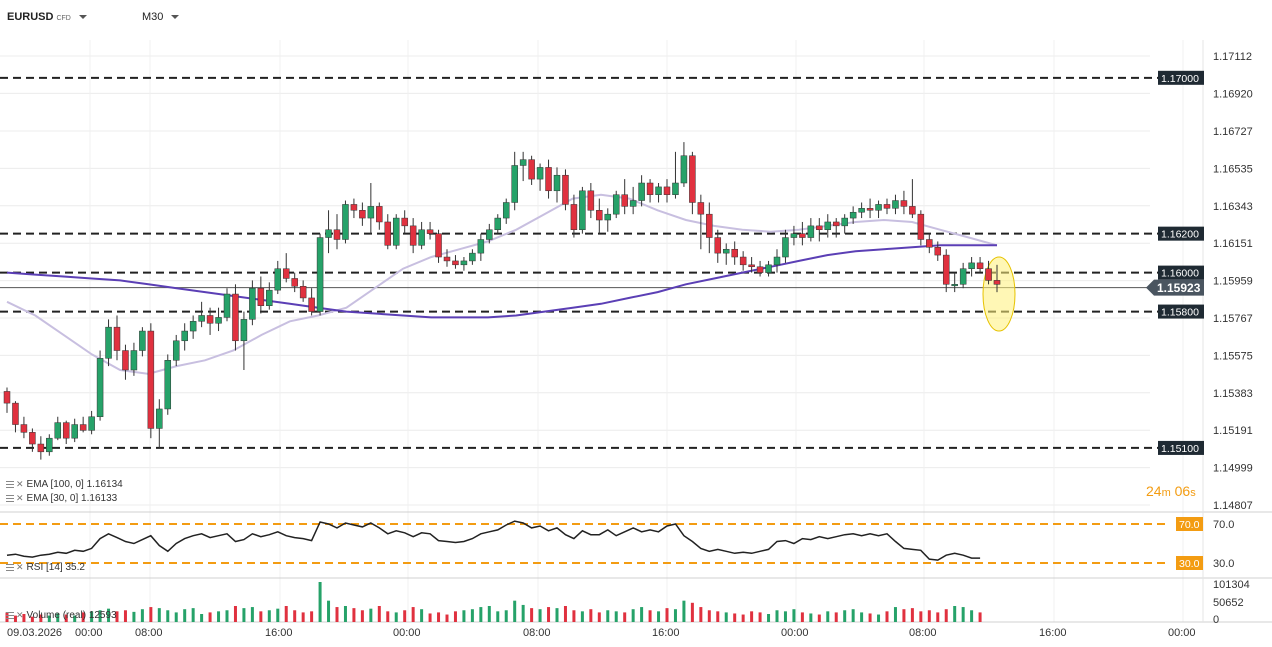 The height and width of the screenshot is (647, 1272). What do you see at coordinates (61, 615) in the screenshot?
I see `legend-volume: ✕ Volume (real) 12593` at bounding box center [61, 615].